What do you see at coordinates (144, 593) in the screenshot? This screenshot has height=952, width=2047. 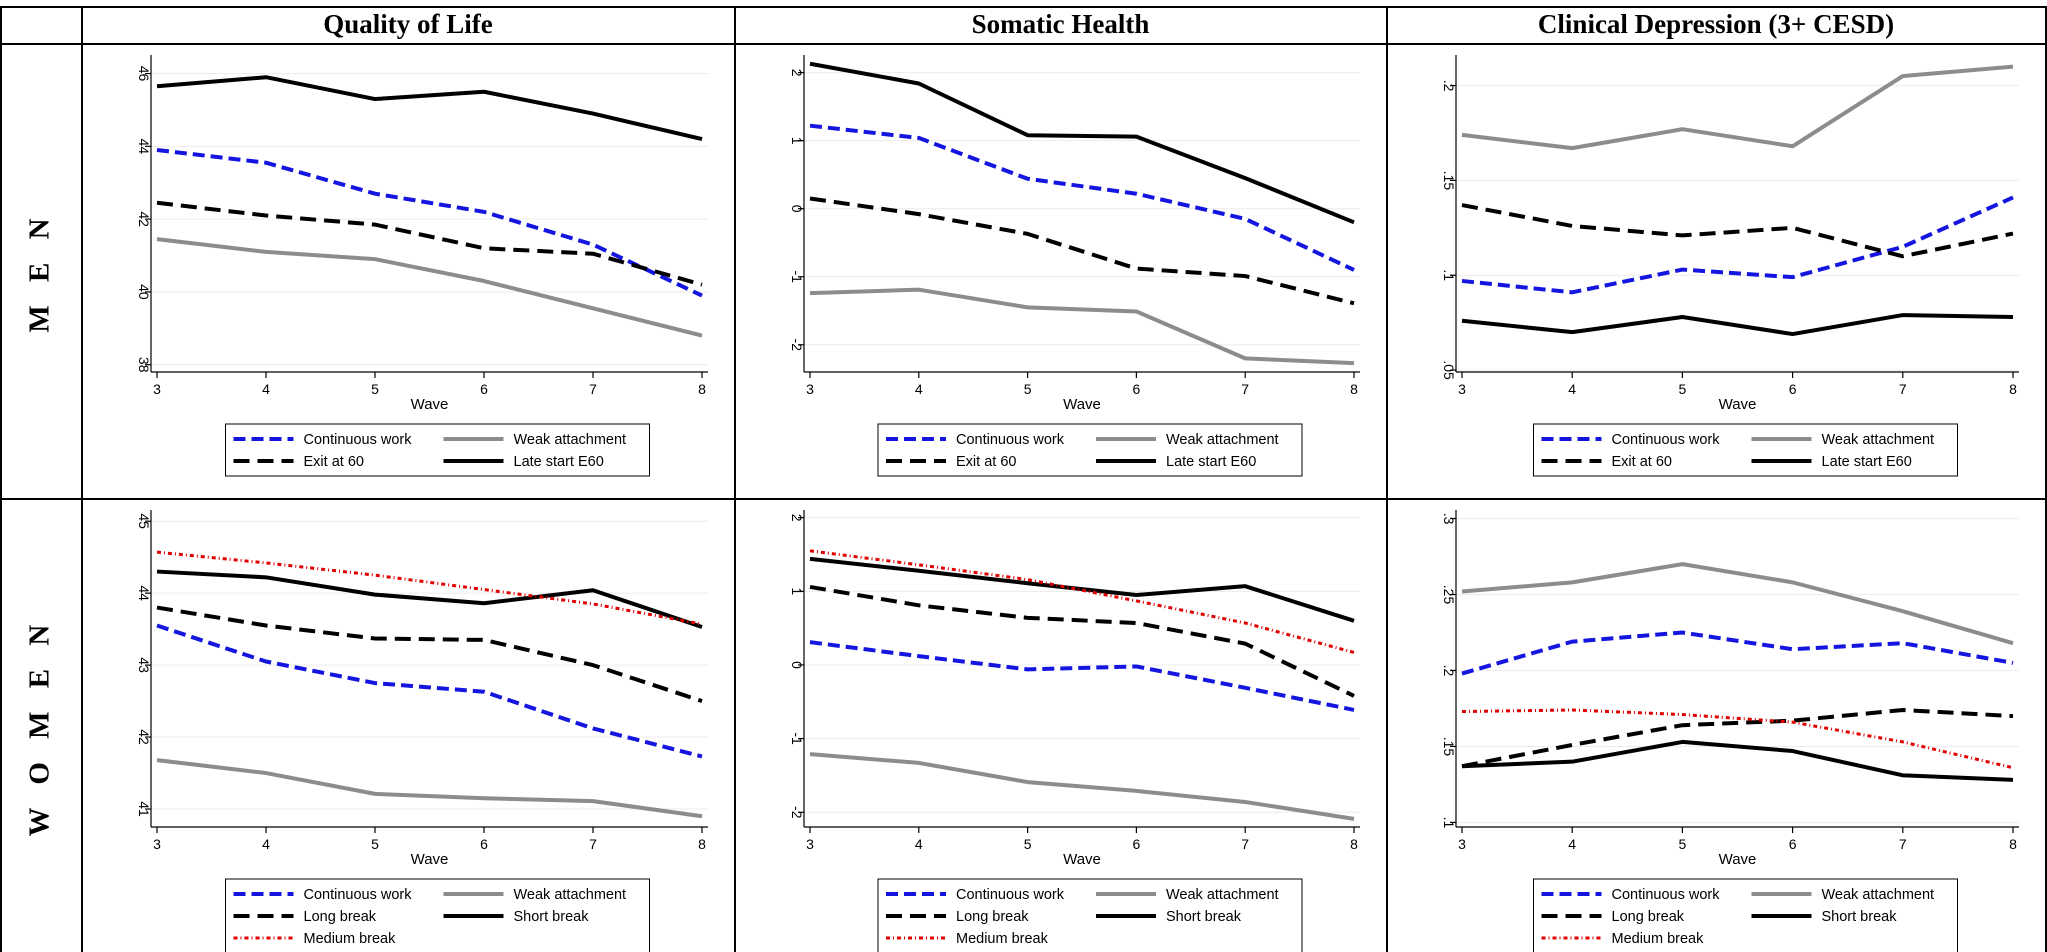 I see `y-tick-label: 44` at bounding box center [144, 593].